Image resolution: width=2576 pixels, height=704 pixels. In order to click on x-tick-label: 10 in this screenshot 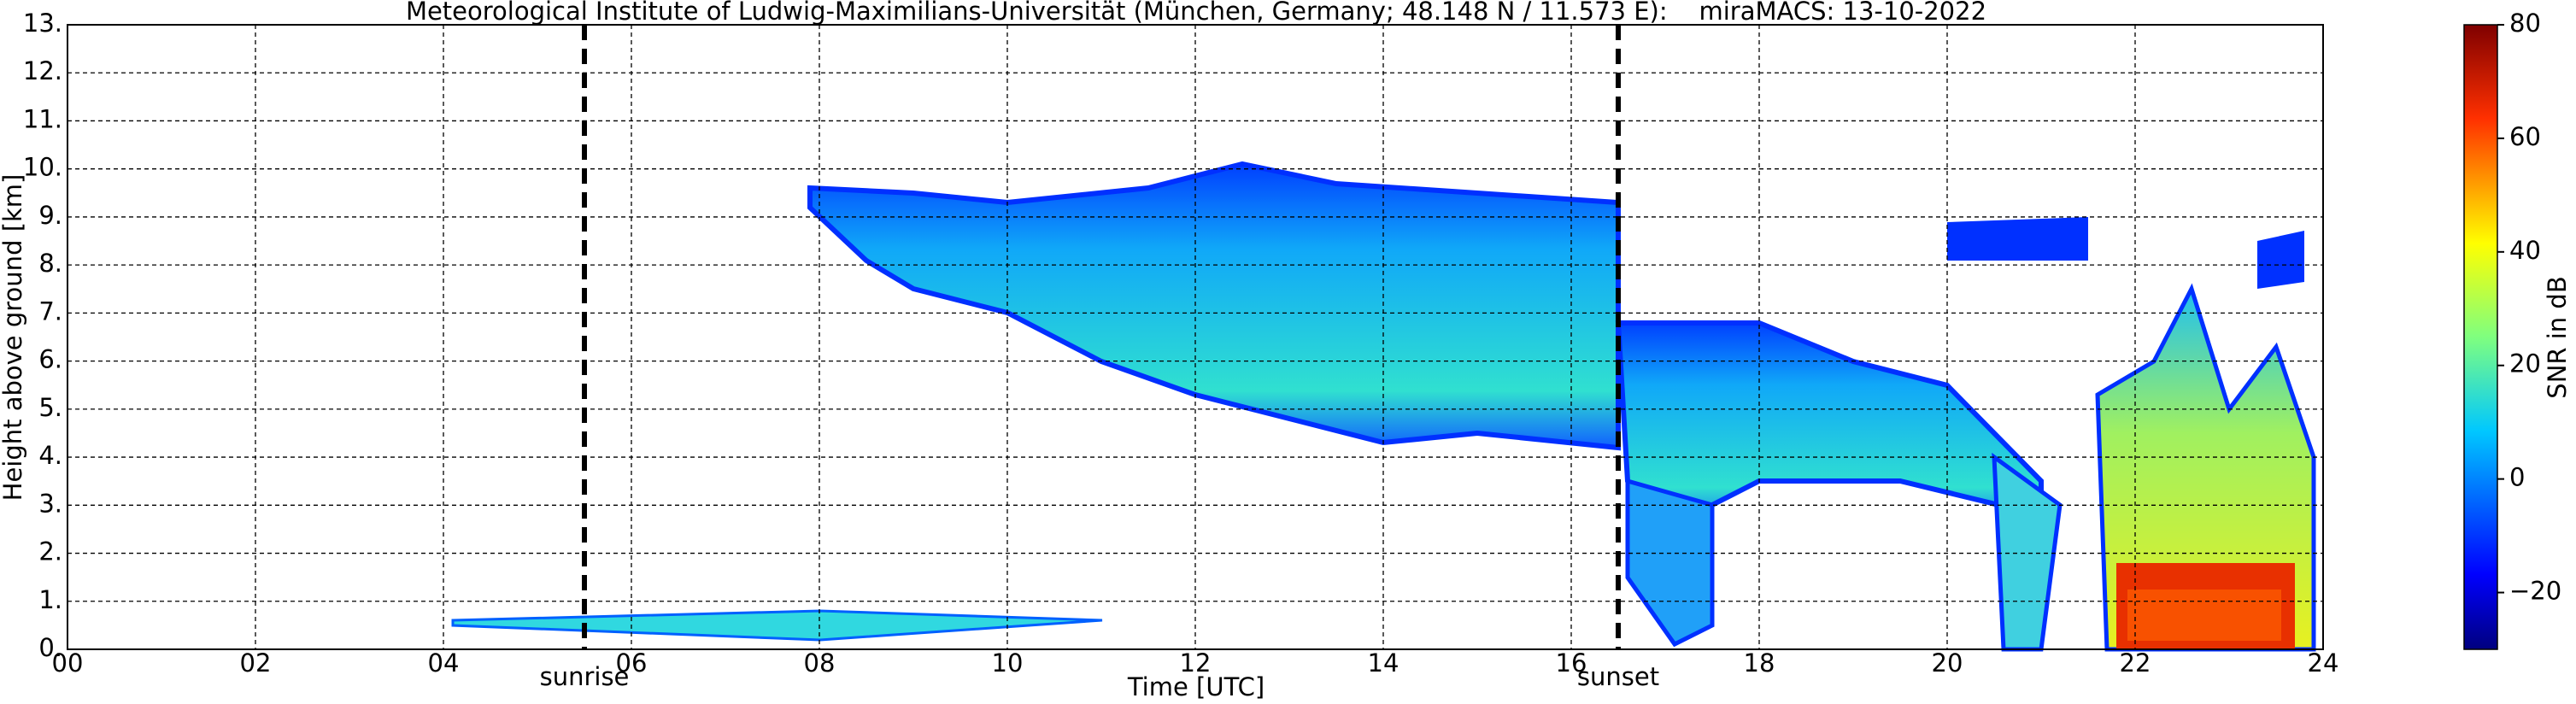, I will do `click(1008, 663)`.